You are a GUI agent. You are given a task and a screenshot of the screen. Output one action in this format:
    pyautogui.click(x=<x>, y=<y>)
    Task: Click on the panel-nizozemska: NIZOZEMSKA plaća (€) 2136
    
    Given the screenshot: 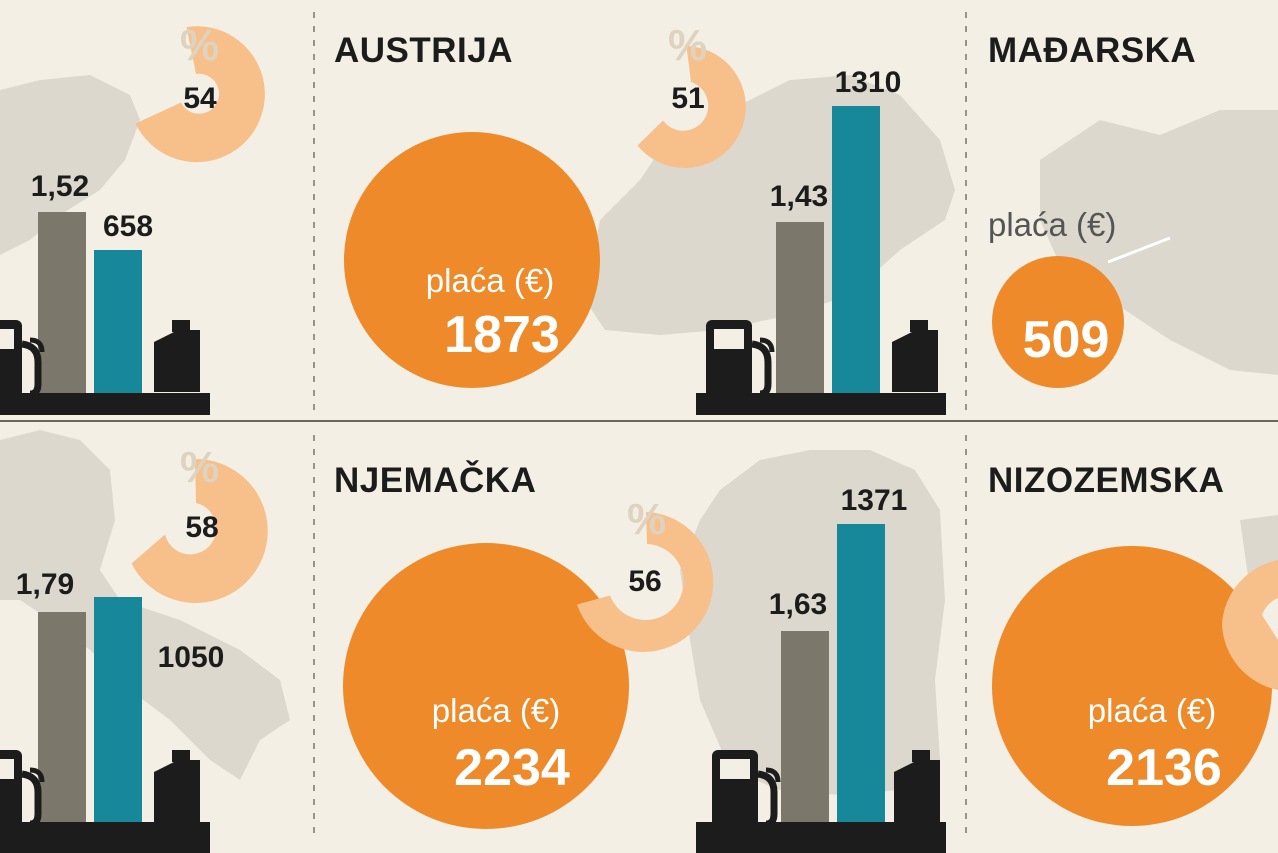 What is the action you would take?
    pyautogui.click(x=1133, y=643)
    